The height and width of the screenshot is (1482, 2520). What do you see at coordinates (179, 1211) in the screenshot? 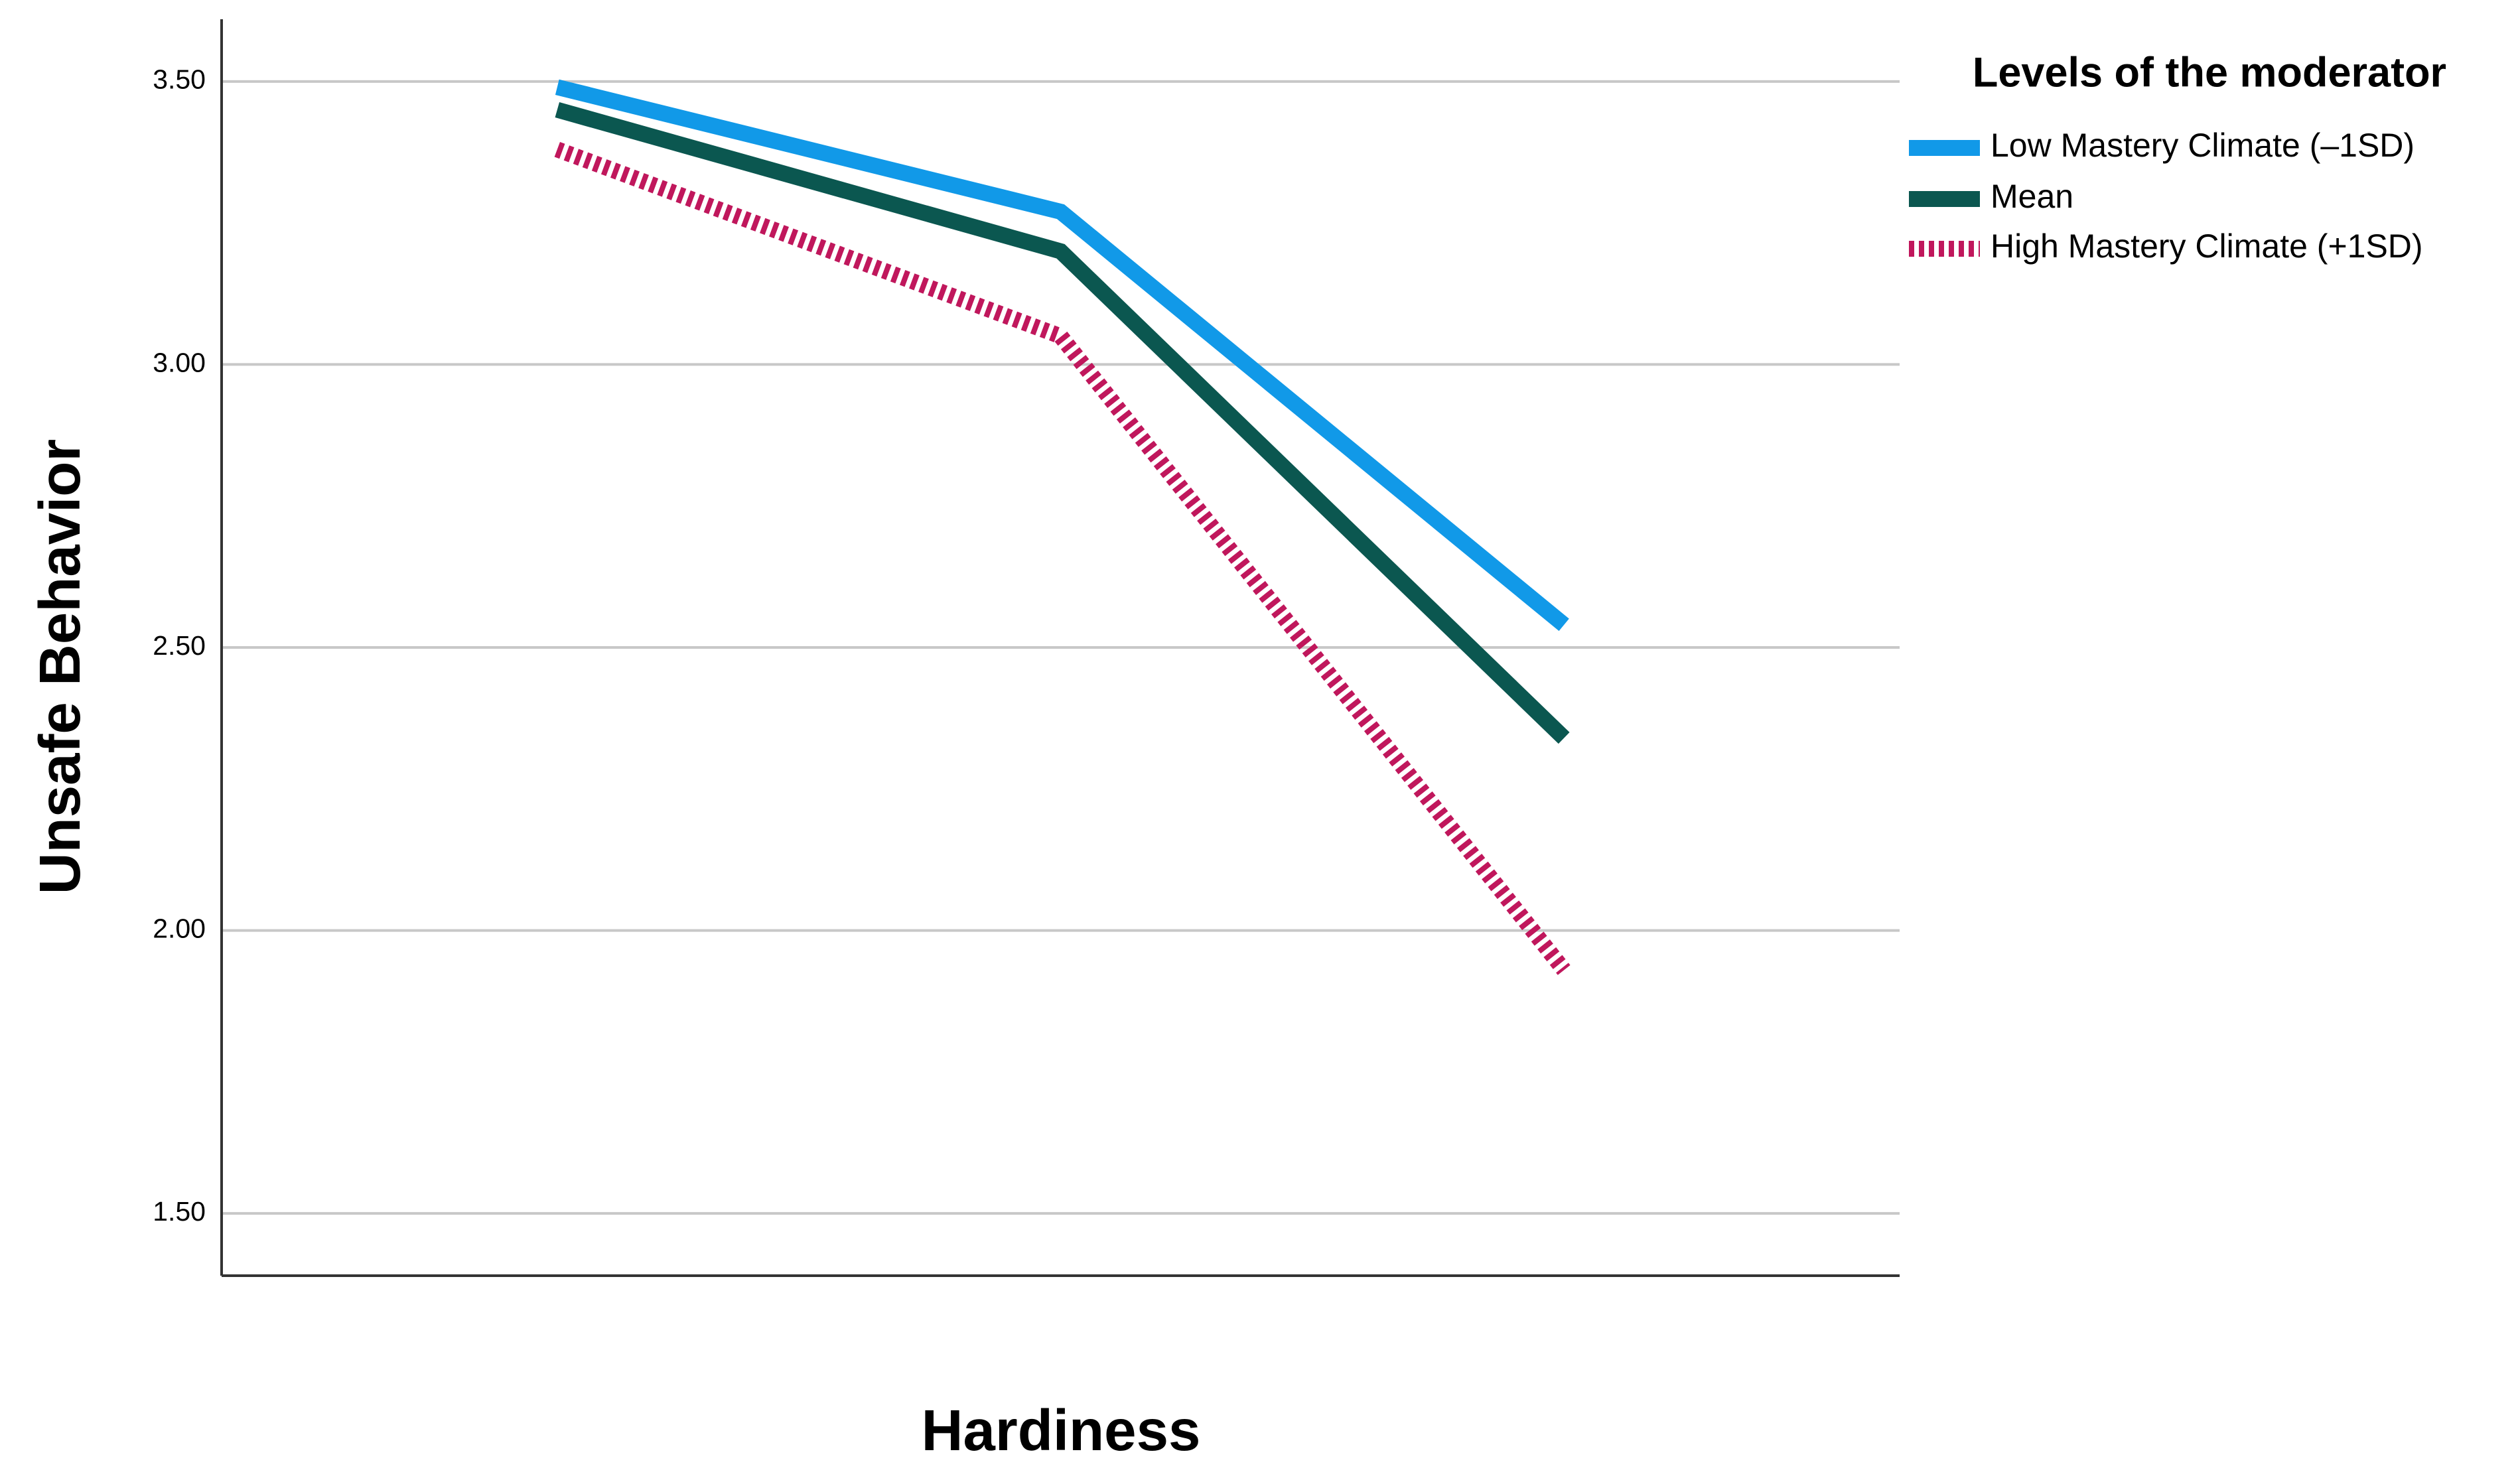
I see `y-tick-label: 1.50` at bounding box center [179, 1211].